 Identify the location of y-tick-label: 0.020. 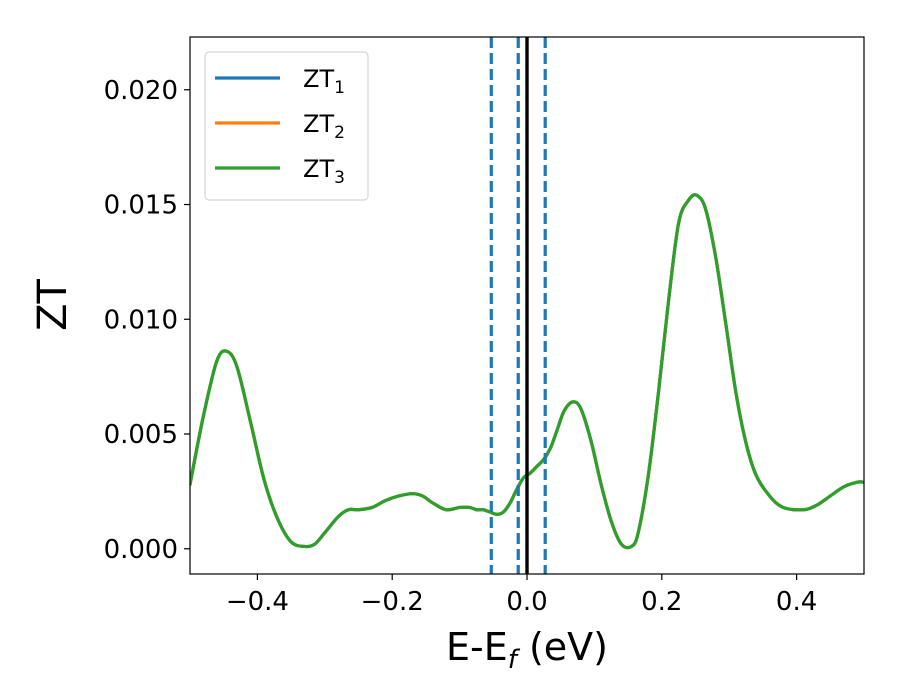
(141, 91).